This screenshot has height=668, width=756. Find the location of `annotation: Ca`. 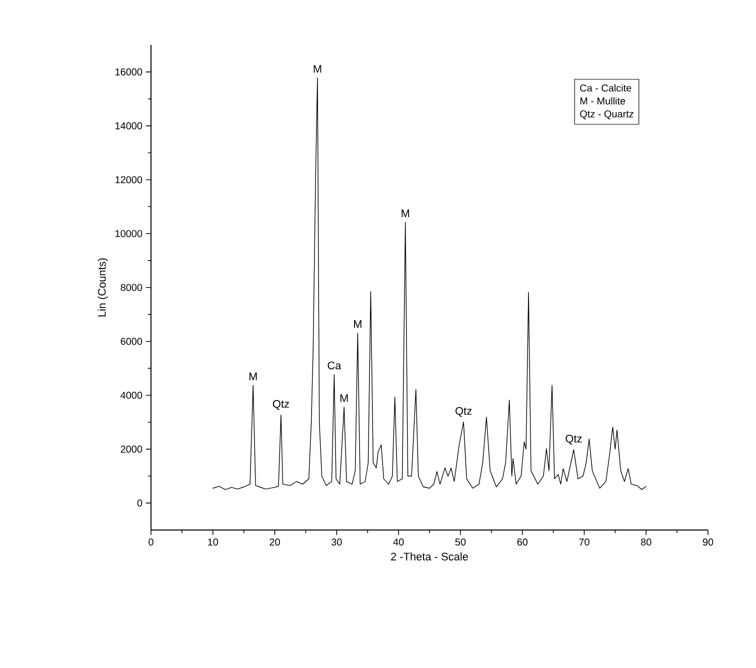

annotation: Ca is located at coordinates (335, 366).